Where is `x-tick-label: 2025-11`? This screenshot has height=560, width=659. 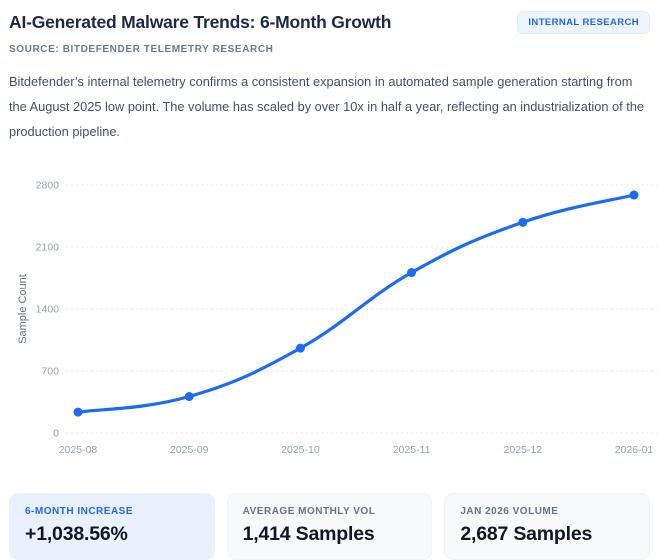
x-tick-label: 2025-11 is located at coordinates (412, 450).